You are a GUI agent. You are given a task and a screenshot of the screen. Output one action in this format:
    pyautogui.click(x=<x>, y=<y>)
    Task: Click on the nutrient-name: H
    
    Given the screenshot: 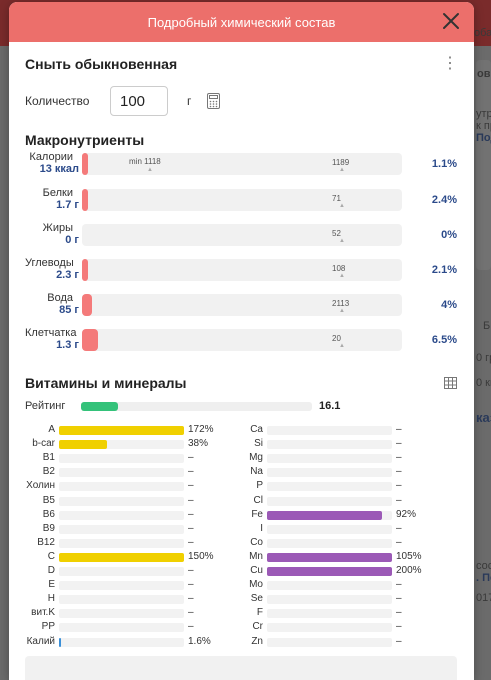 What is the action you would take?
    pyautogui.click(x=51, y=599)
    